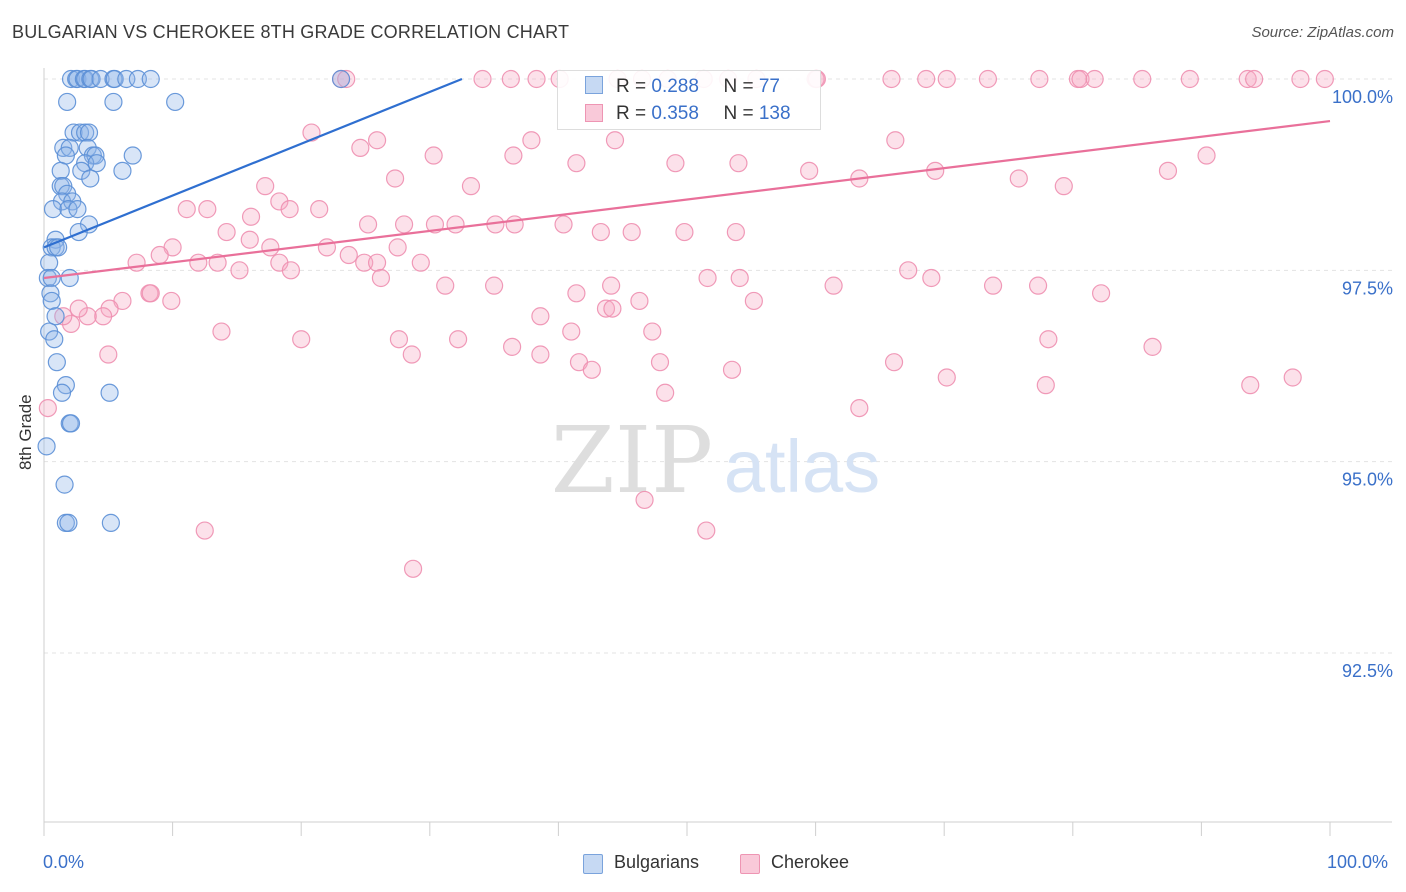 The height and width of the screenshot is (892, 1406). I want to click on x-tick-label-100: 100.0%, so click(1358, 862).